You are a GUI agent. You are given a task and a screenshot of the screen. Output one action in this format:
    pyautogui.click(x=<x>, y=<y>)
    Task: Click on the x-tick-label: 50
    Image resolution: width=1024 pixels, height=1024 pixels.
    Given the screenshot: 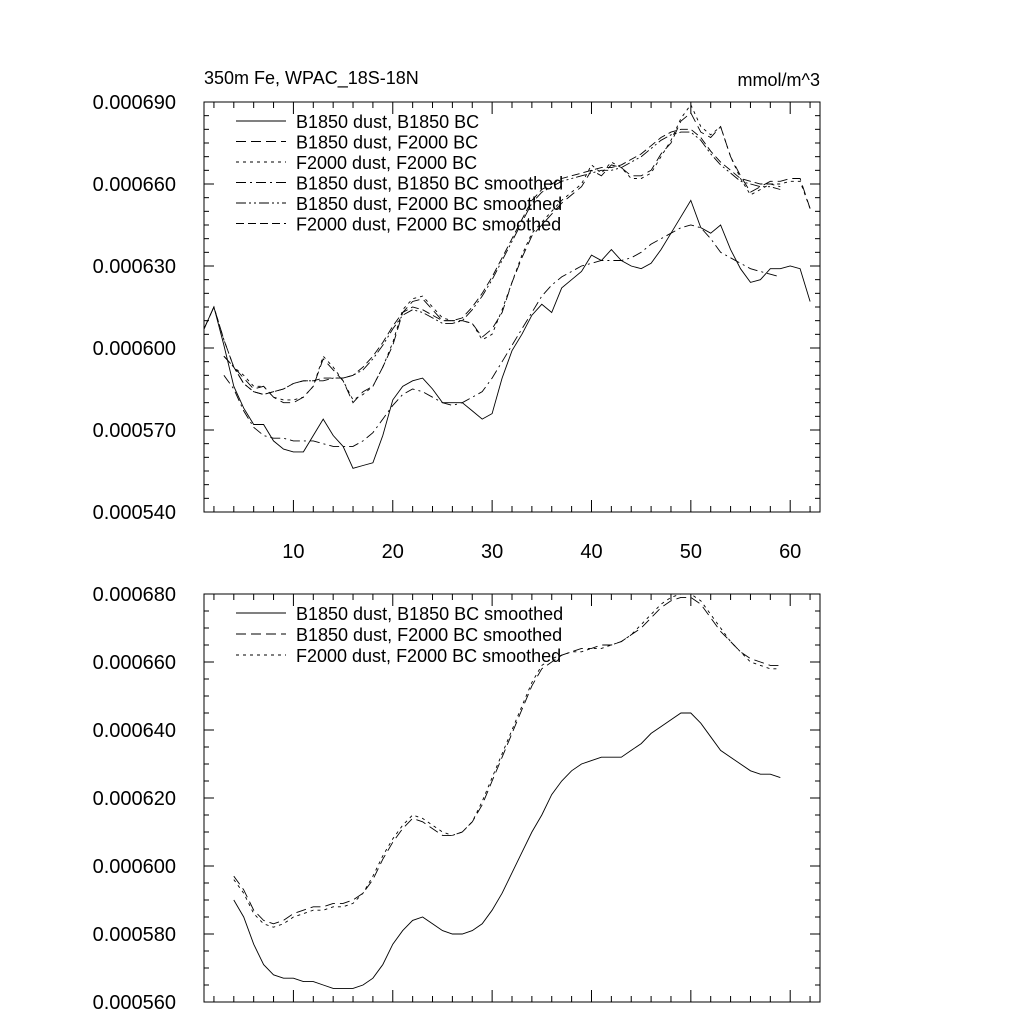 What is the action you would take?
    pyautogui.click(x=691, y=552)
    